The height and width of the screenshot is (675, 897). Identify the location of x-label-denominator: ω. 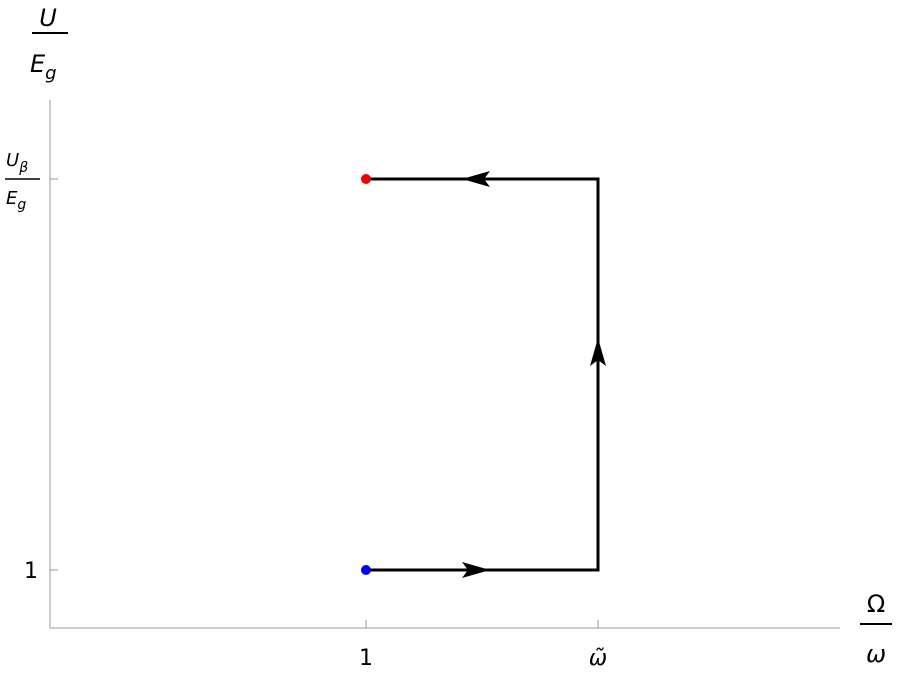
(876, 654).